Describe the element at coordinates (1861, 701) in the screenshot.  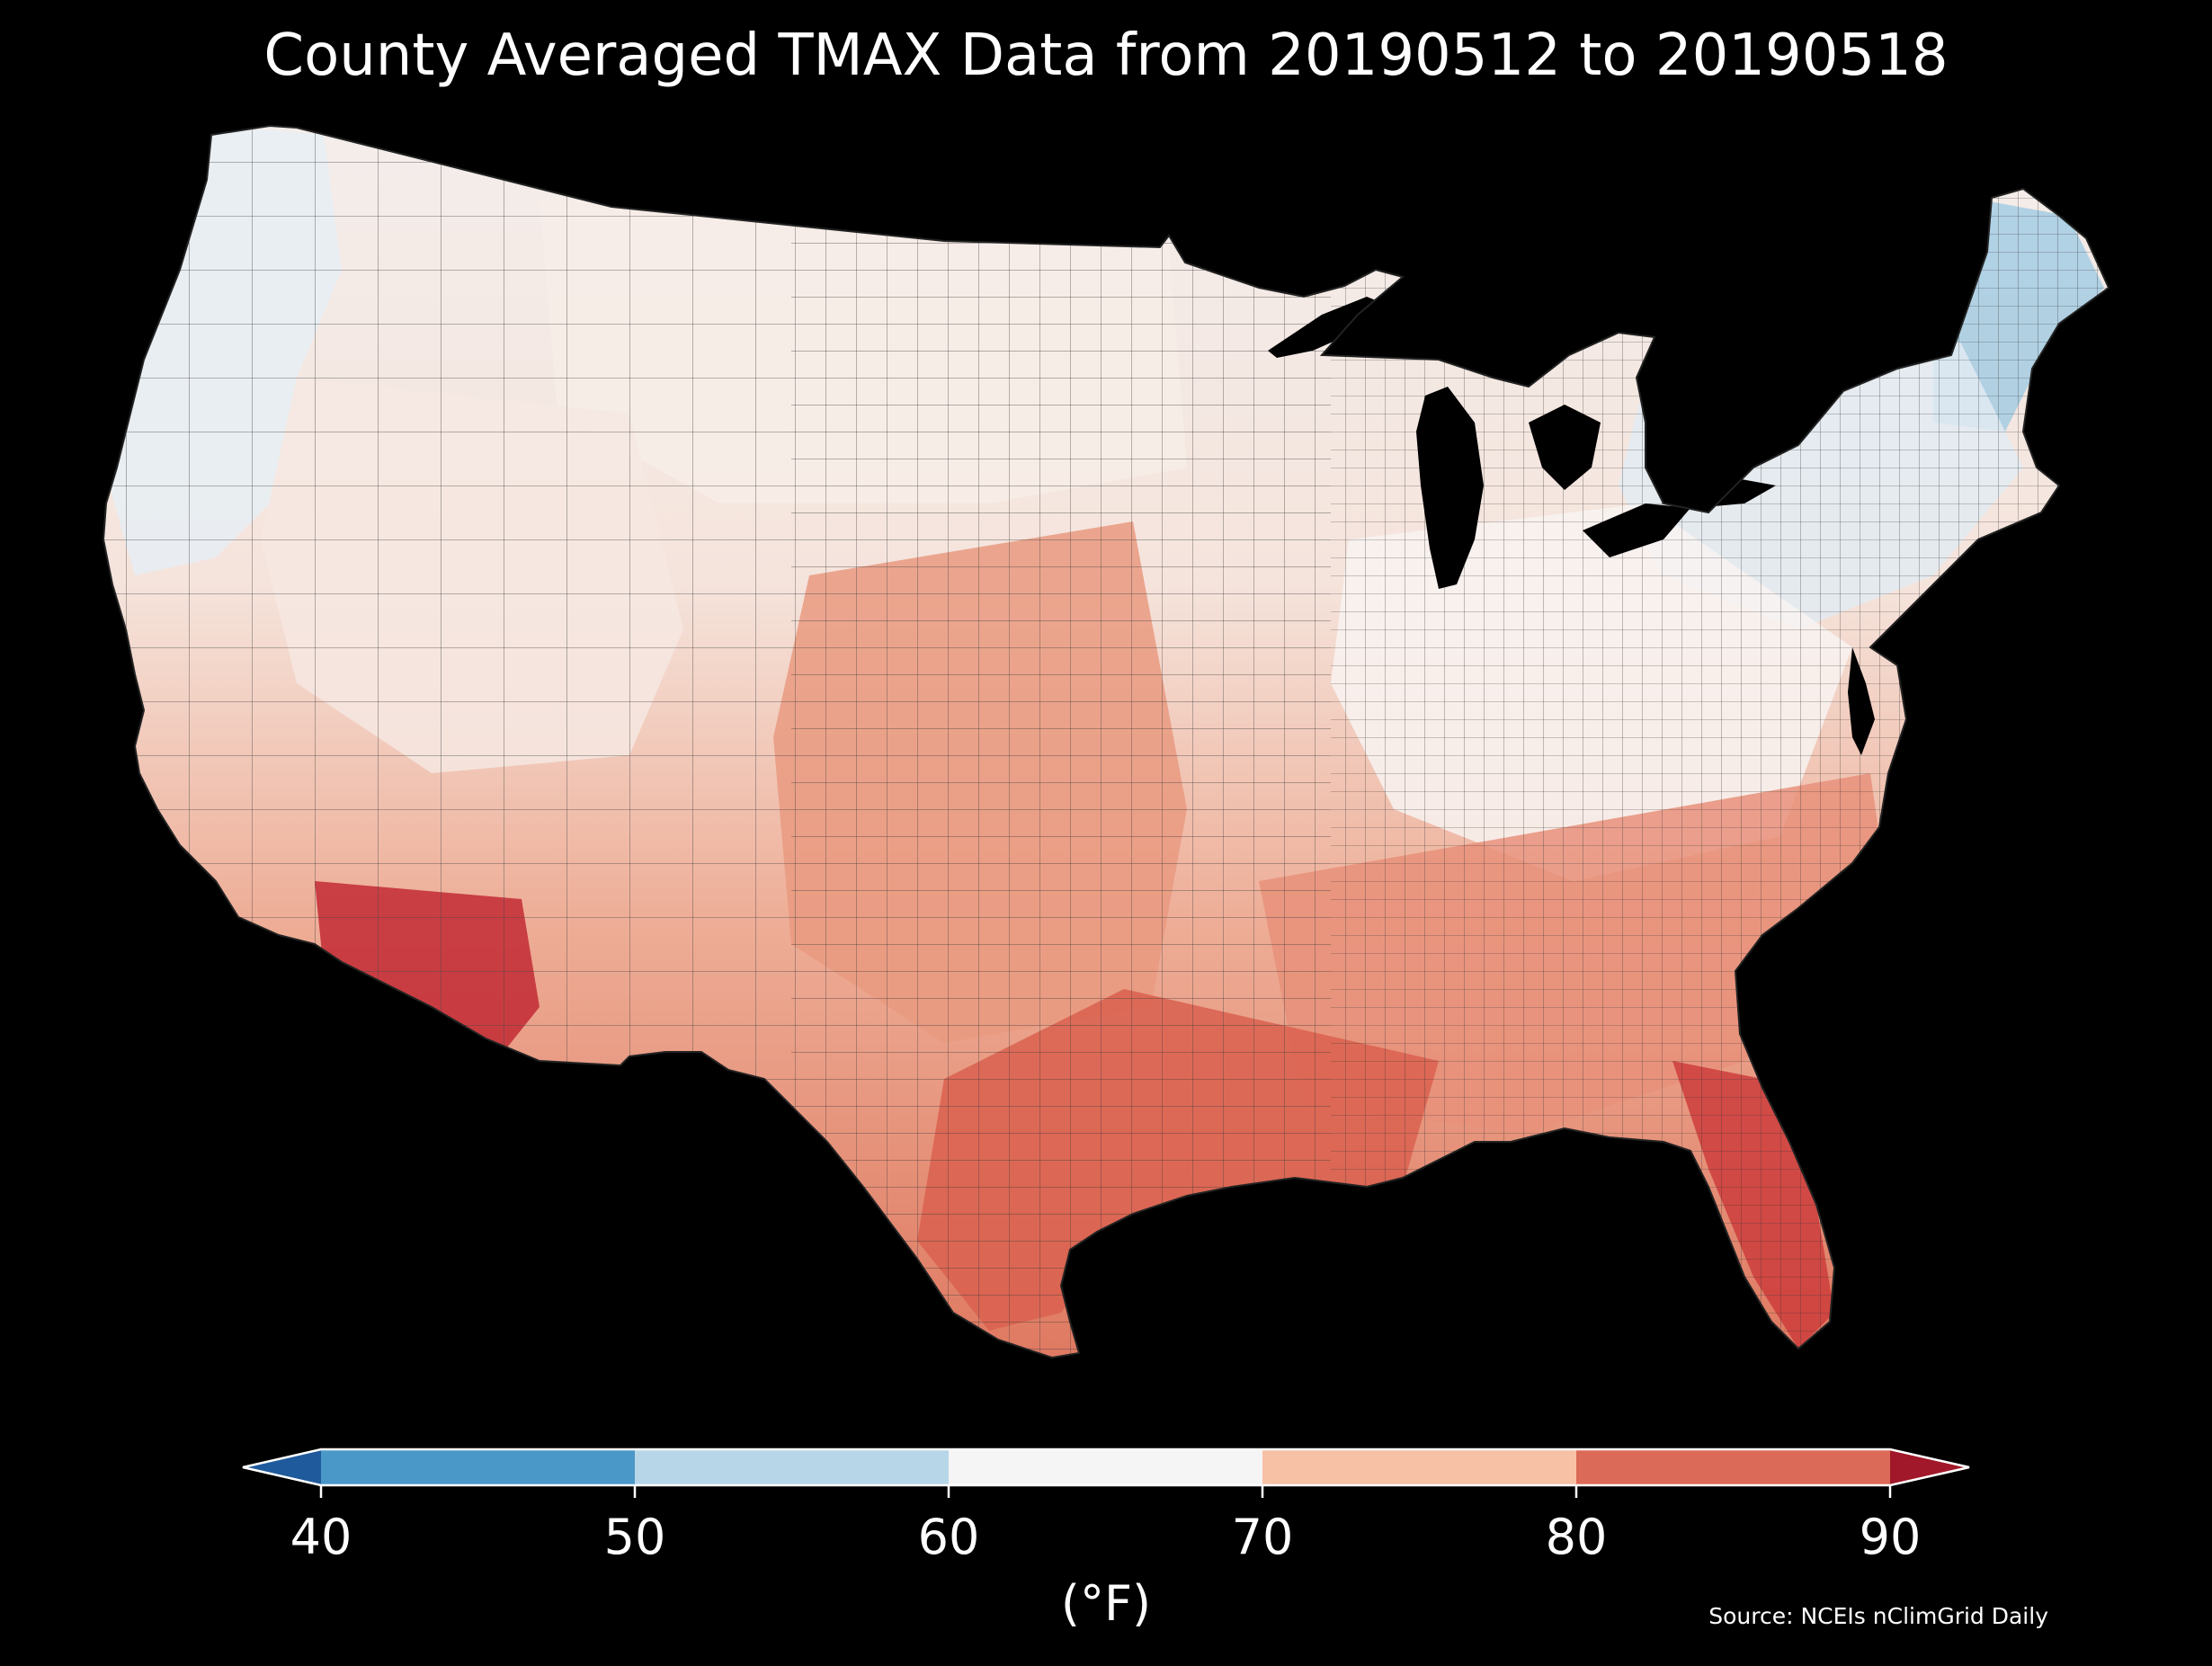
I see `chesapeake-bay` at that location.